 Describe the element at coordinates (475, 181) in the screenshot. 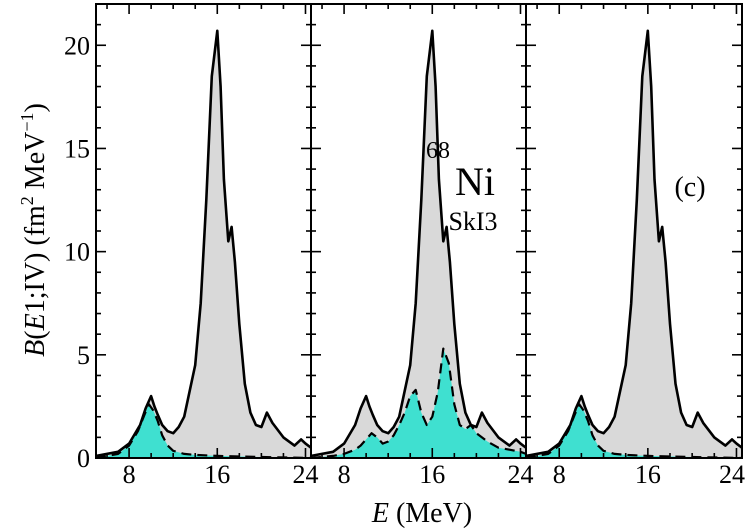

I see `nucleus-label: Ni` at that location.